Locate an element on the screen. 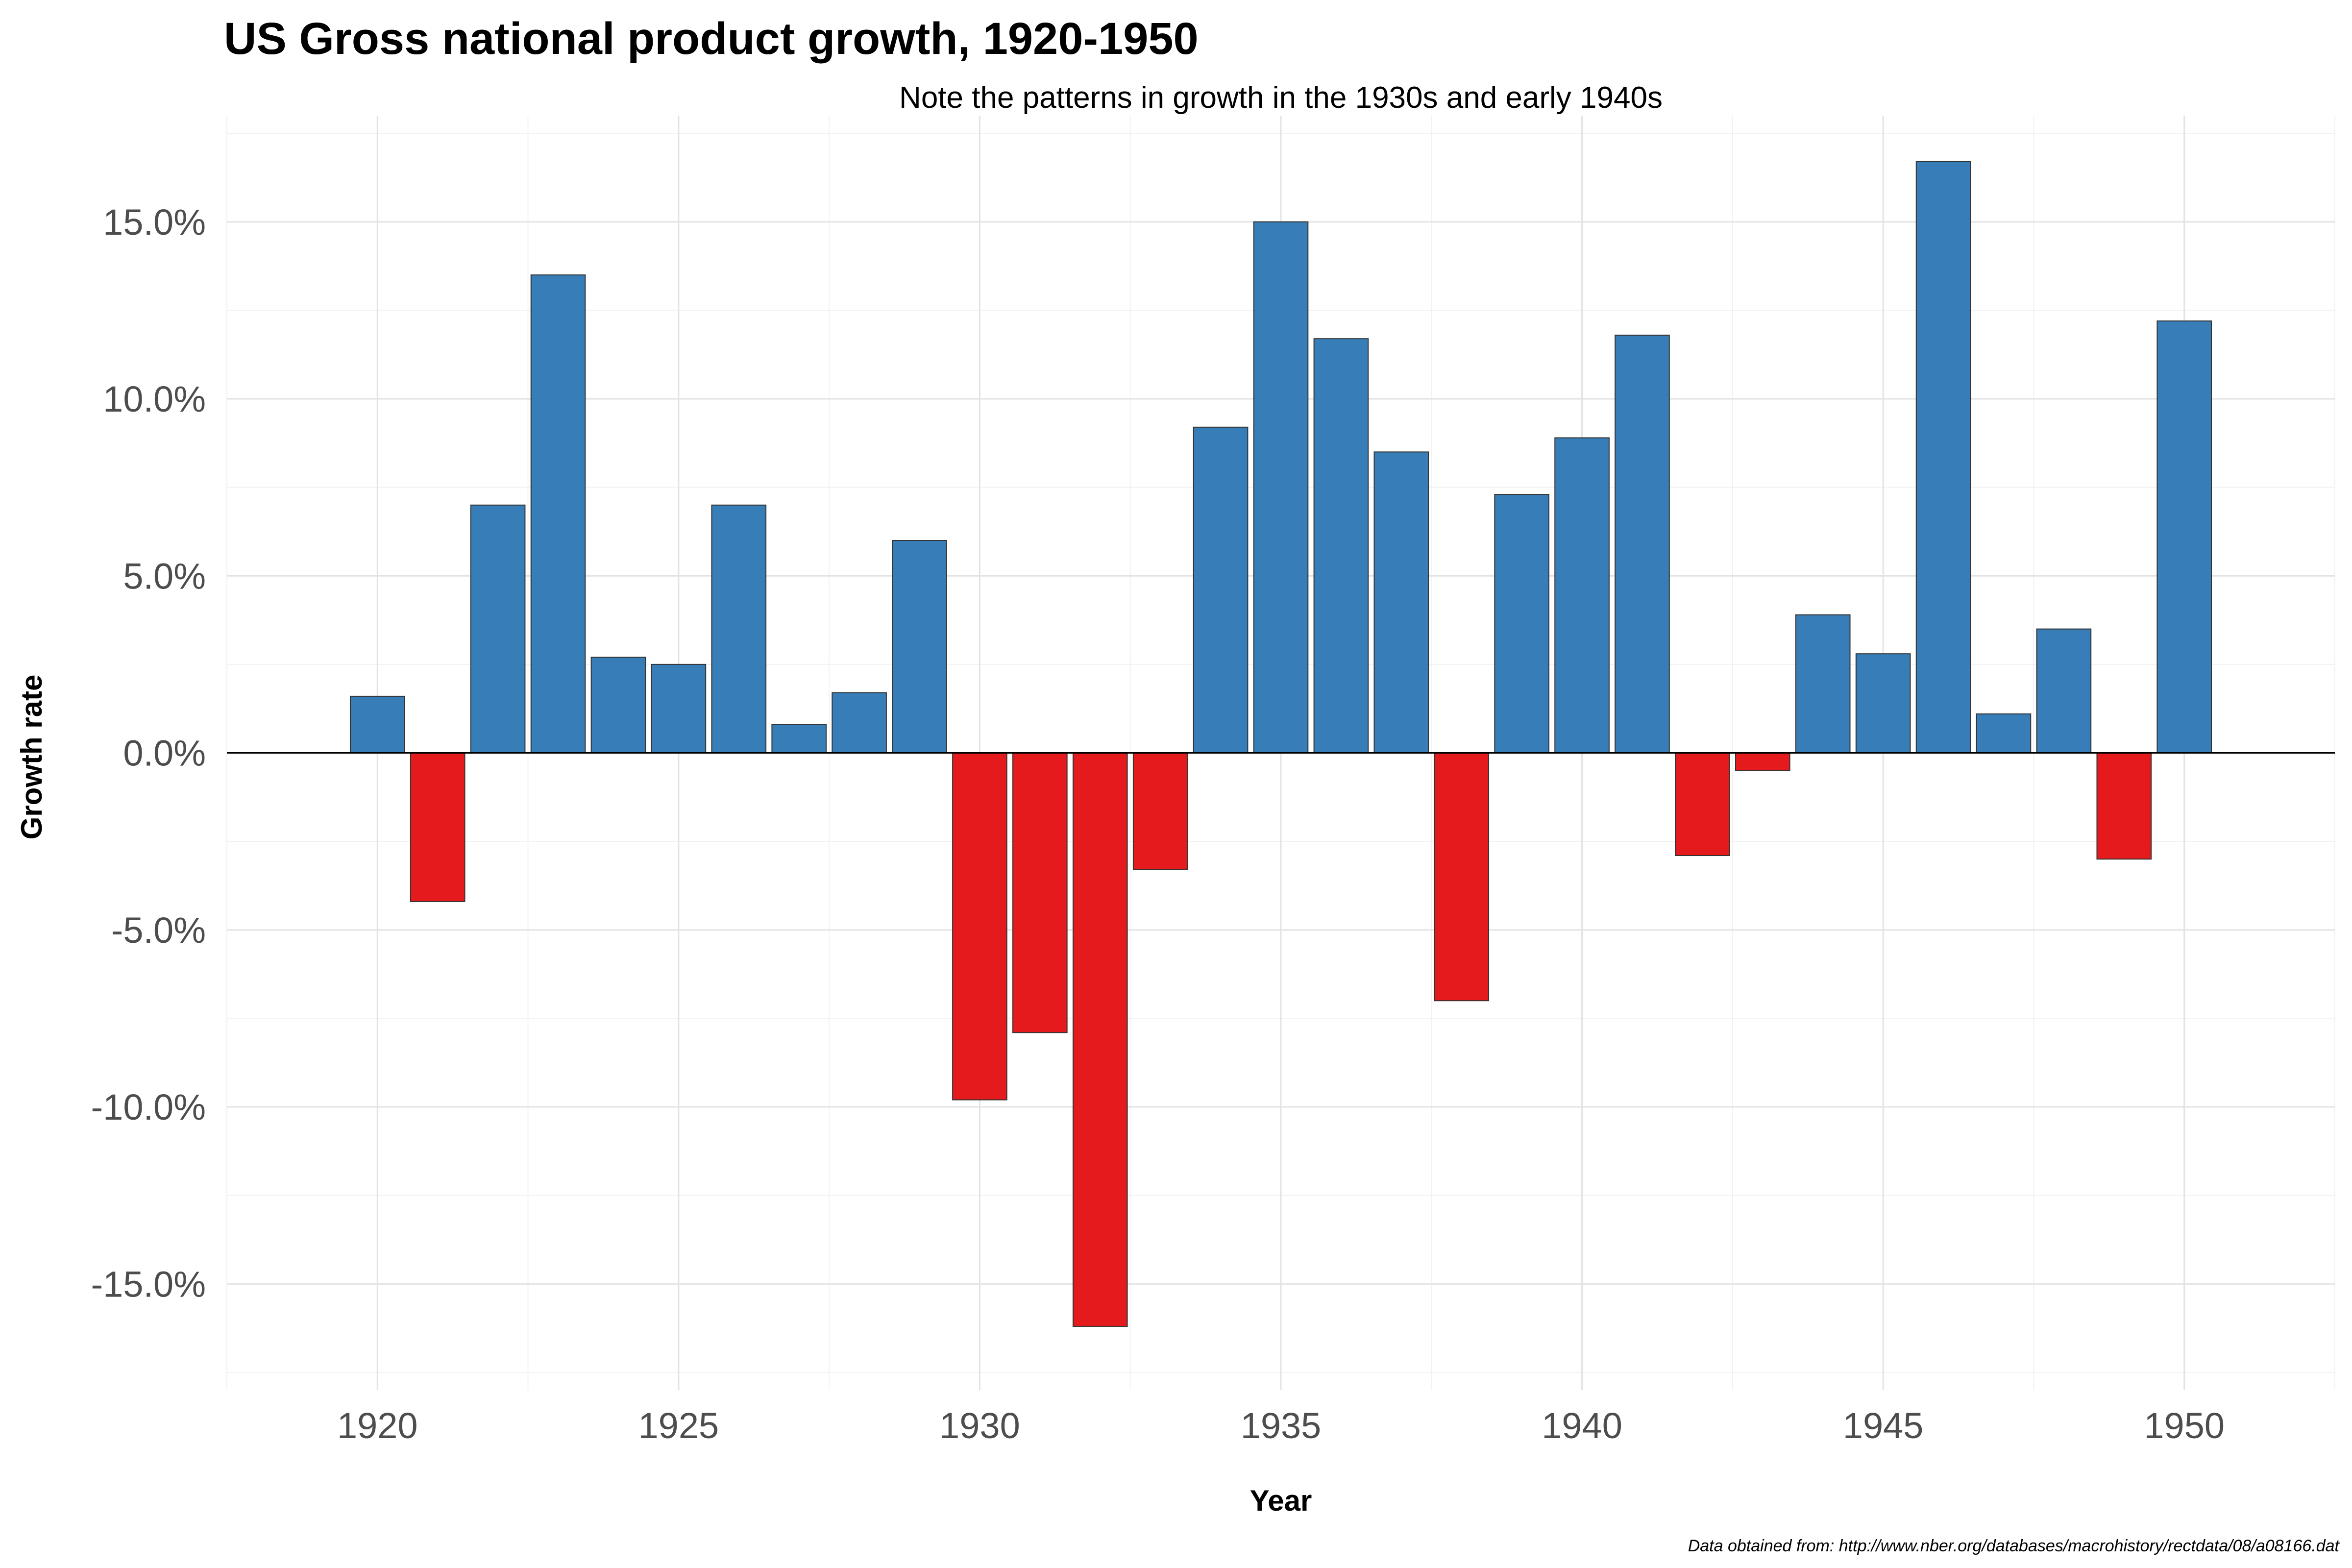 This screenshot has height=1568, width=2352. y-tick-label: -15.0% is located at coordinates (148, 1284).